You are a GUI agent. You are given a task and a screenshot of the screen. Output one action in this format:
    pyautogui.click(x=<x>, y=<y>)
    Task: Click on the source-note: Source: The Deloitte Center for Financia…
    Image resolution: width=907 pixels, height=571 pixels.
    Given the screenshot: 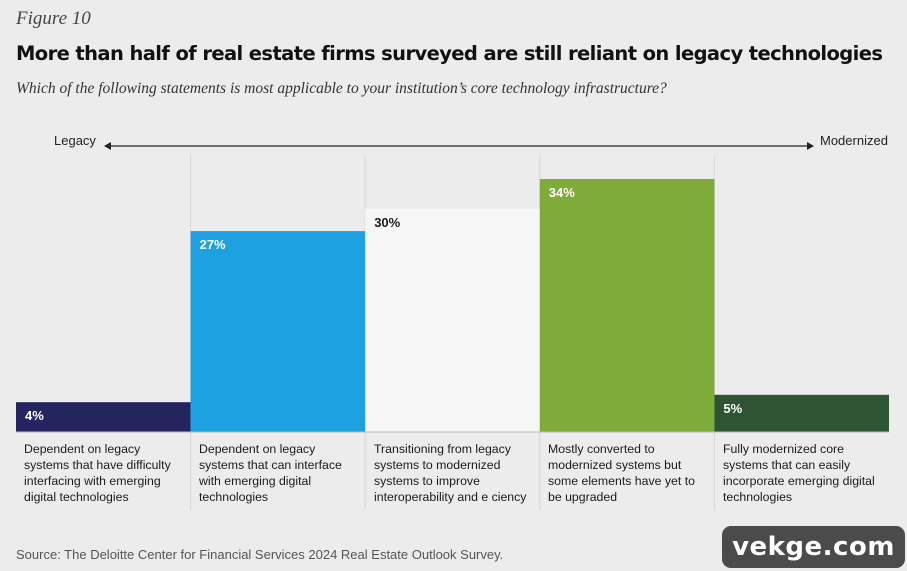 What is the action you would take?
    pyautogui.click(x=260, y=554)
    